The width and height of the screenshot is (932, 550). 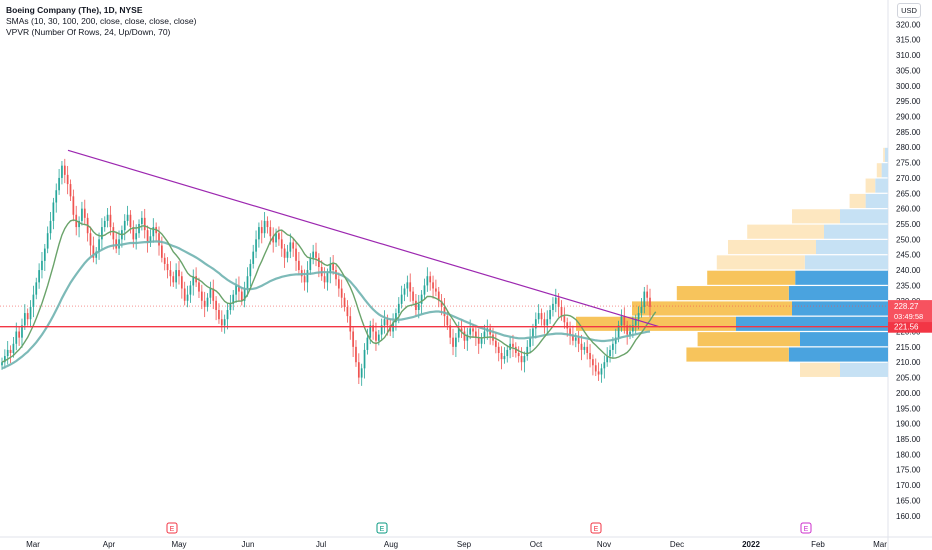 I want to click on y-tick-label: 295.00, so click(x=908, y=101).